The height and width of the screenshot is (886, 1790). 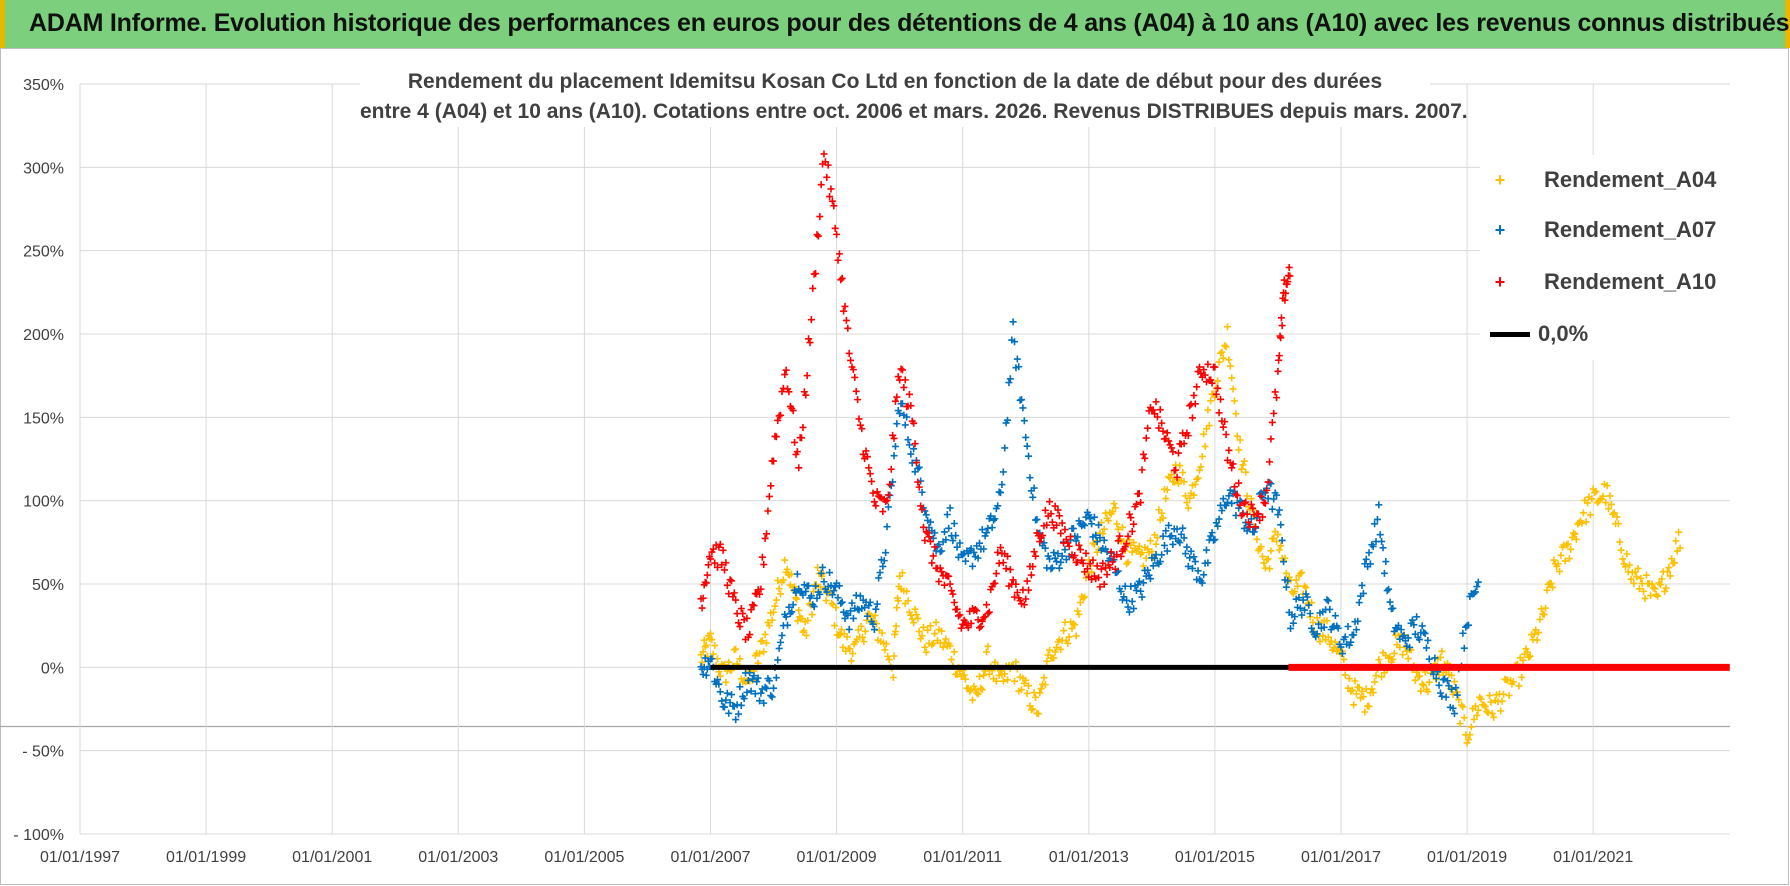 What do you see at coordinates (458, 857) in the screenshot?
I see `x-tick-label: 01/01/2003` at bounding box center [458, 857].